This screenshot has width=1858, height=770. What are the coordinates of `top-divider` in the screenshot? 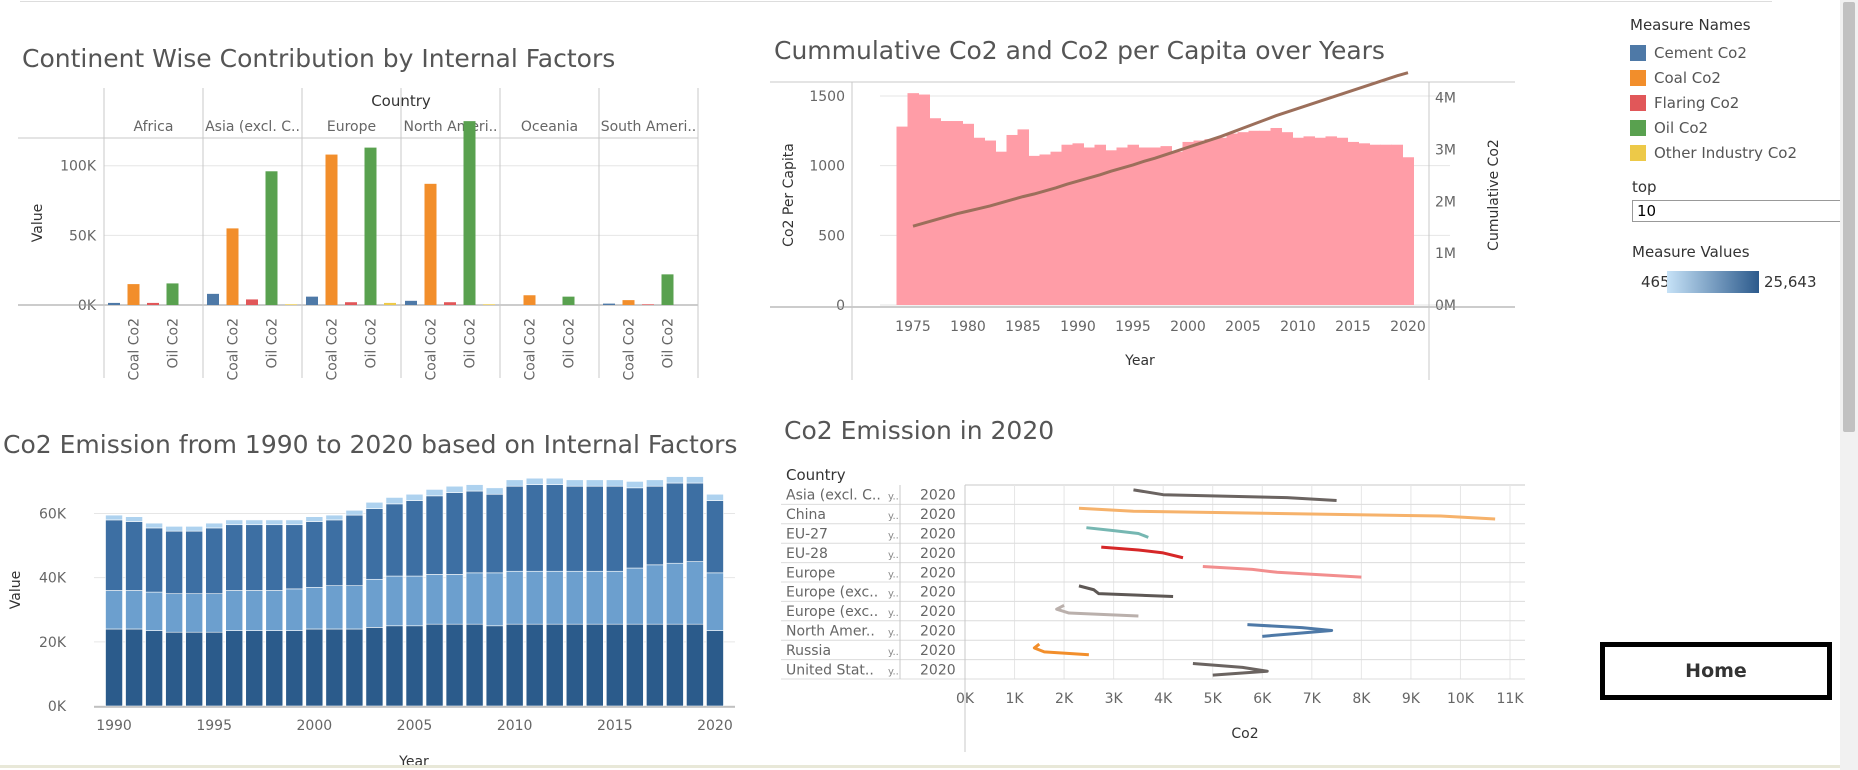 It's located at (896, 1).